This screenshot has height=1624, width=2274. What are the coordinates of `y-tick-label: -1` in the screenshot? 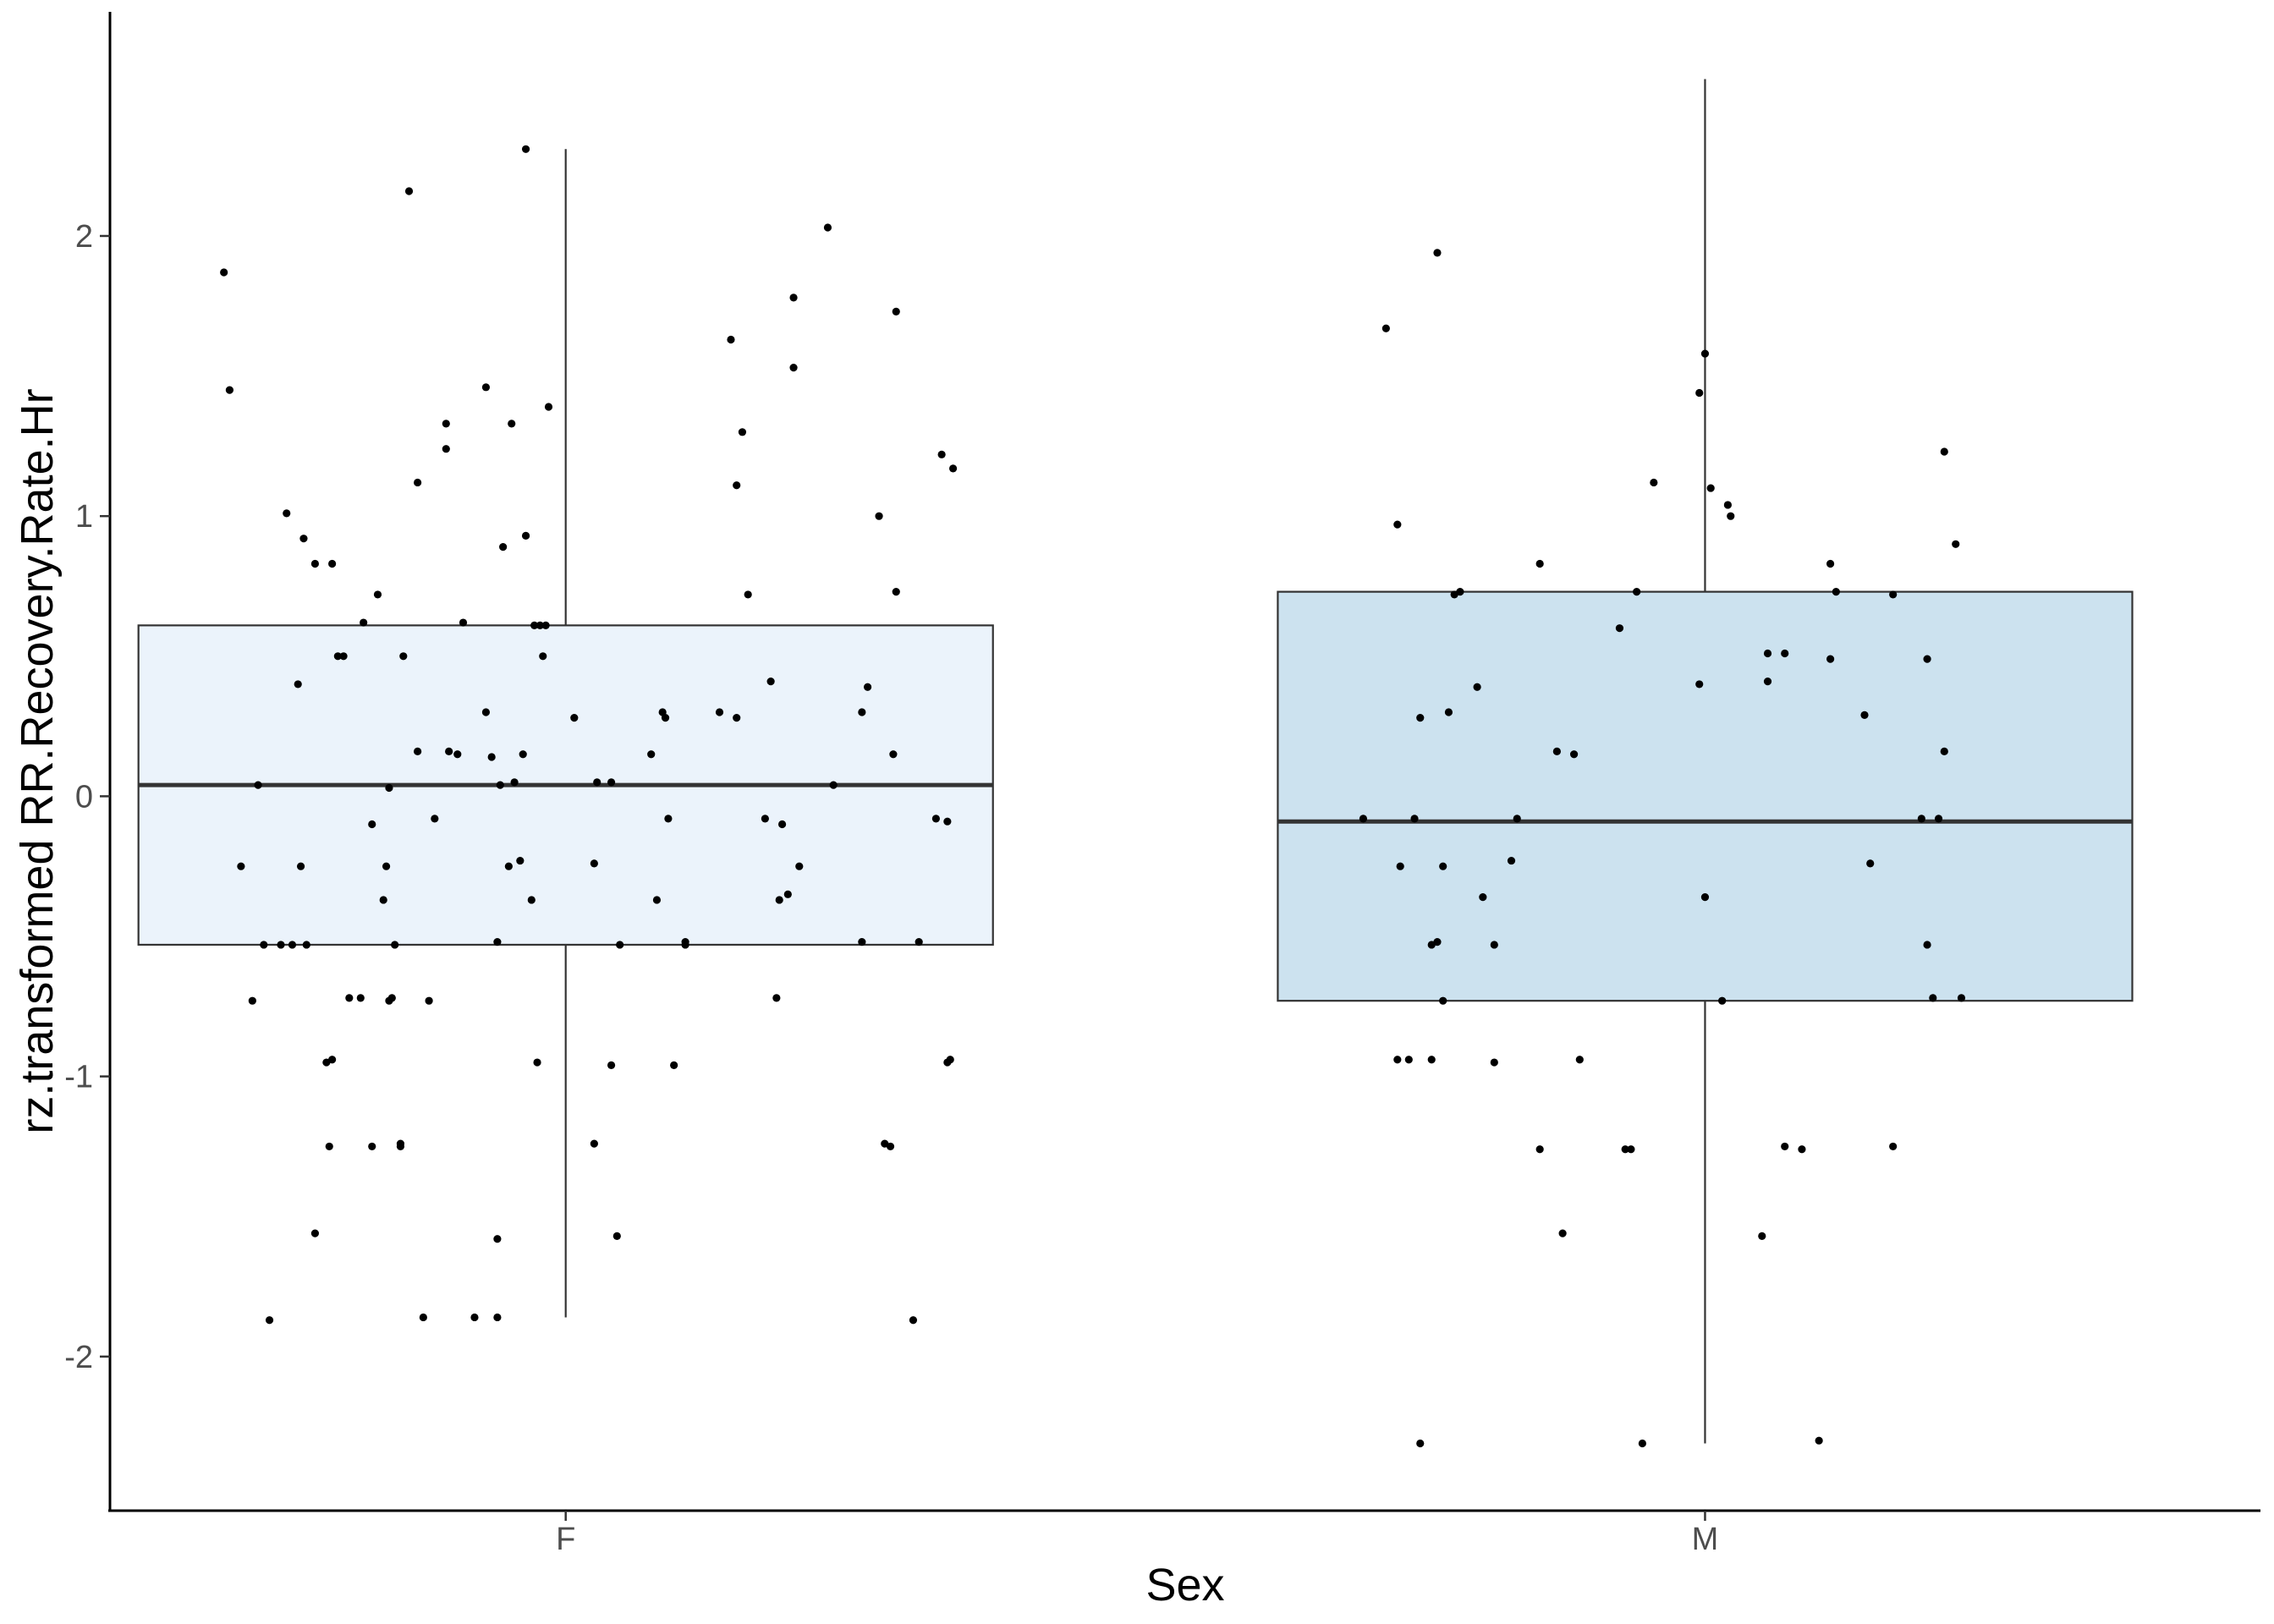 It's located at (79, 1077).